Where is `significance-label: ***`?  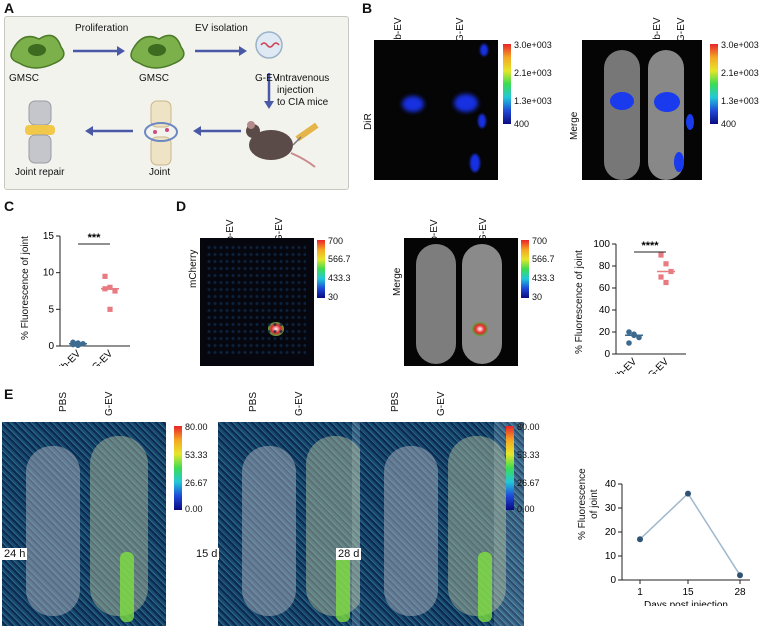 significance-label: *** is located at coordinates (95, 238).